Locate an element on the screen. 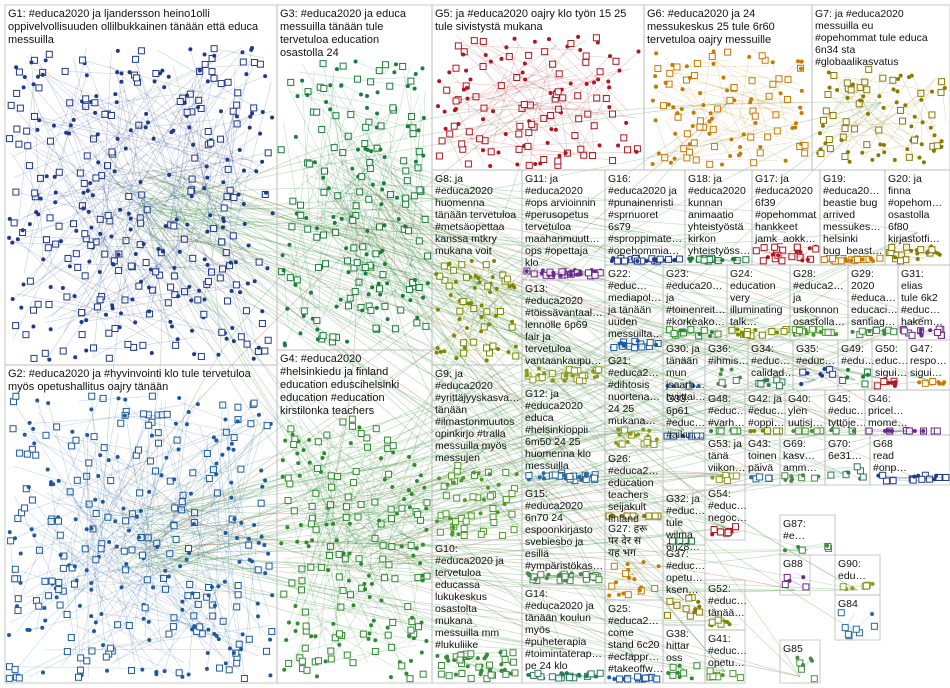  group-label: tänään is located at coordinates (682, 361).